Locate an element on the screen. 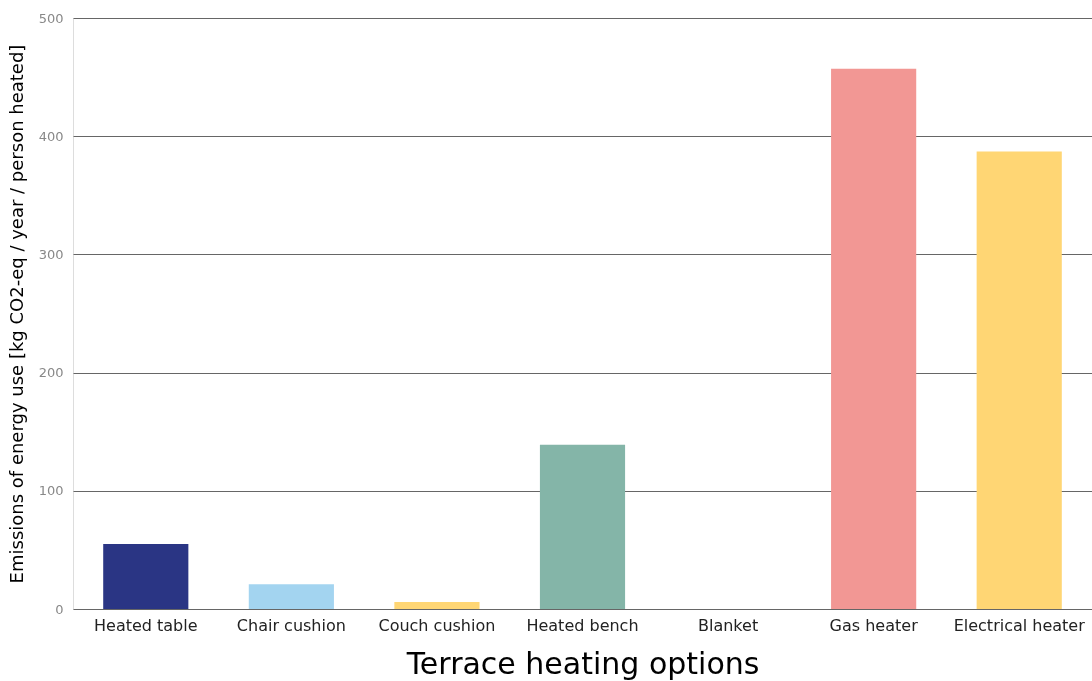 The width and height of the screenshot is (1092, 681). y-tick-label: 100 is located at coordinates (51, 491).